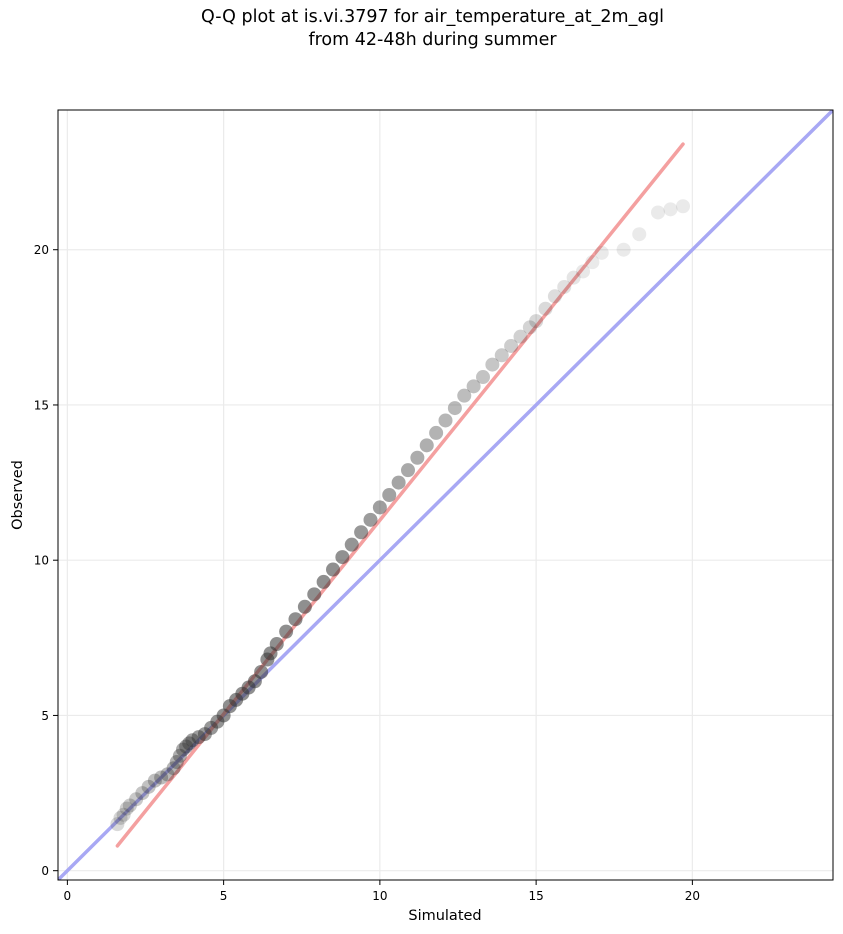 The width and height of the screenshot is (843, 934). What do you see at coordinates (68, 896) in the screenshot?
I see `x-tick-label: 0` at bounding box center [68, 896].